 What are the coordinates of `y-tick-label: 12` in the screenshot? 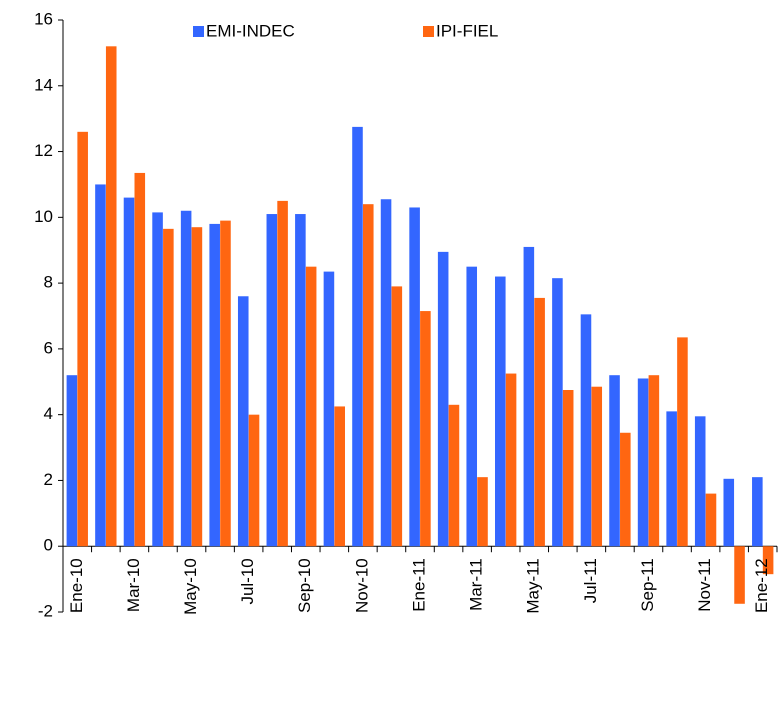 It's located at (43, 150).